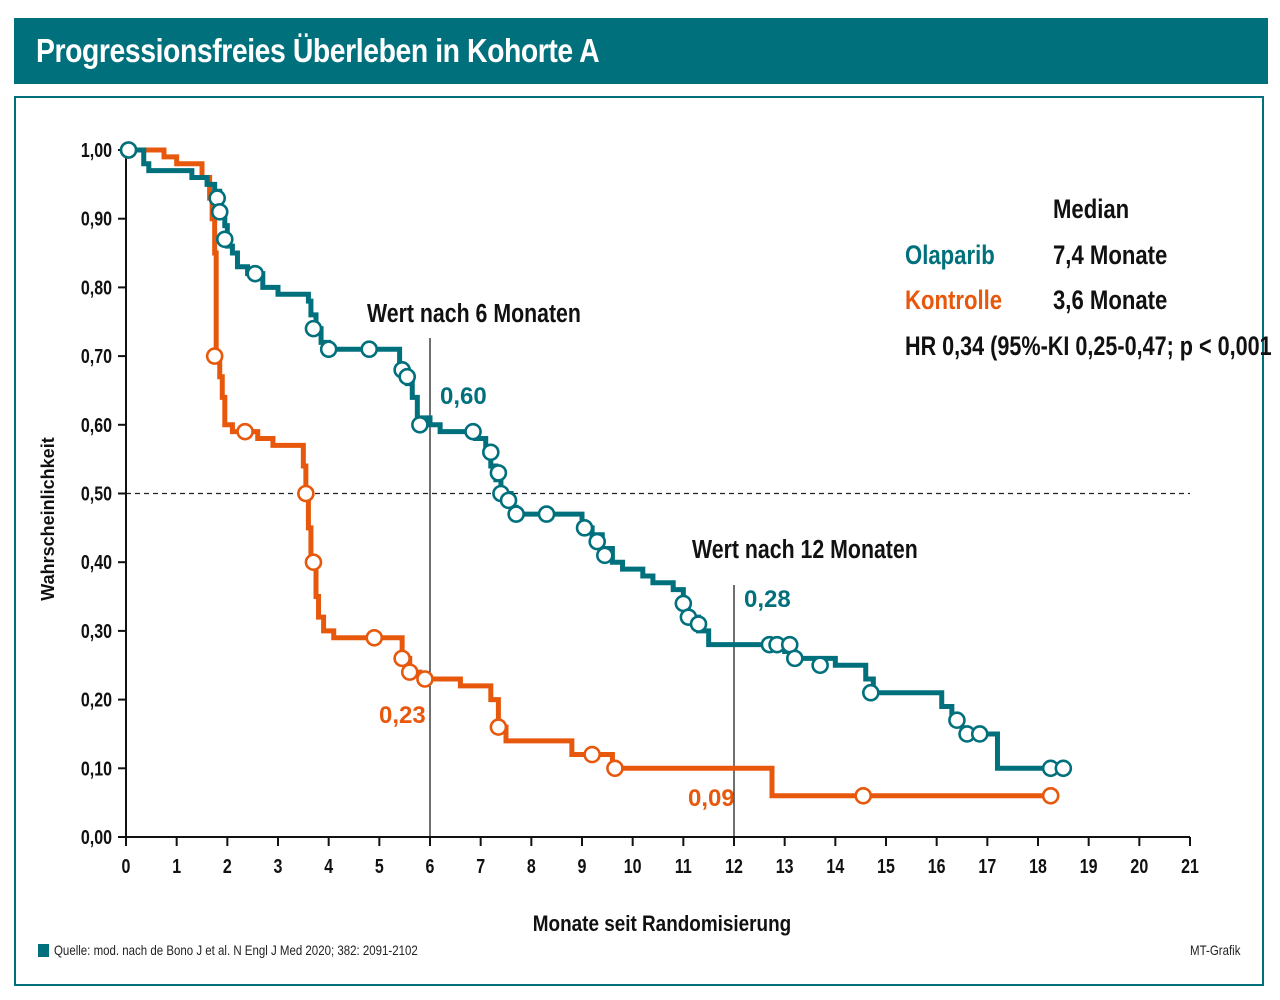 This screenshot has height=1000, width=1280. What do you see at coordinates (662, 924) in the screenshot?
I see `x-axis-label: Monate seit Randomisierung` at bounding box center [662, 924].